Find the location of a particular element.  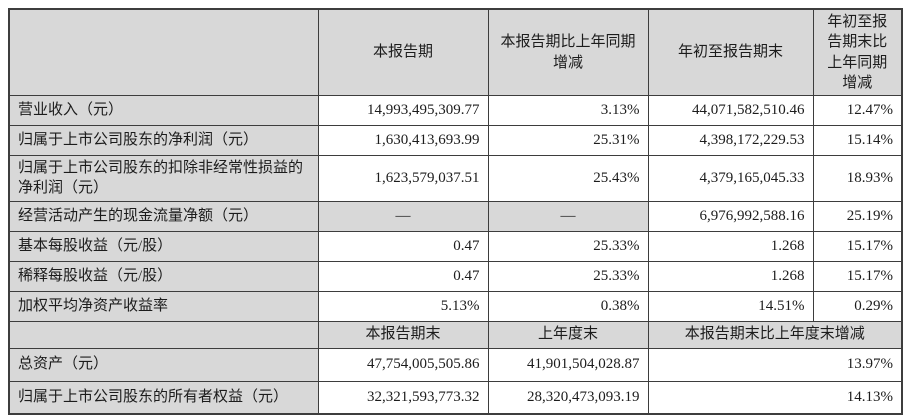

value-prior-year-end: 41,901,504,028.87 is located at coordinates (568, 364).